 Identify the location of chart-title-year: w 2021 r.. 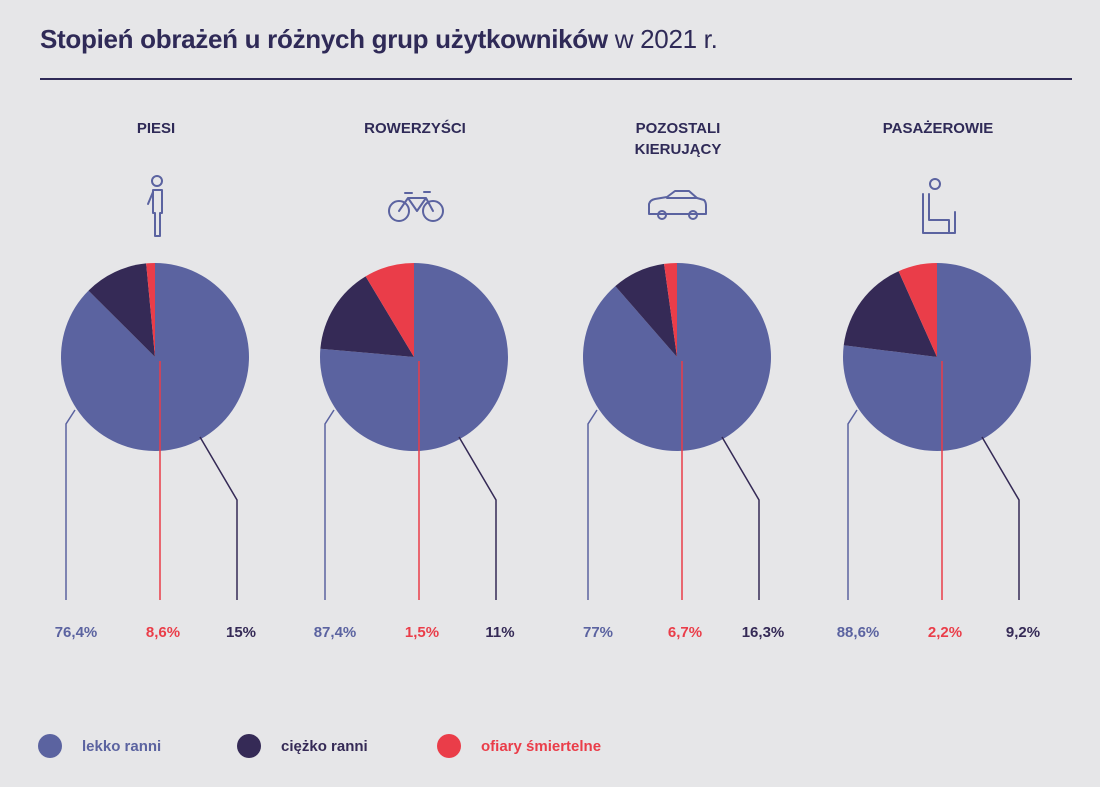
(662, 39).